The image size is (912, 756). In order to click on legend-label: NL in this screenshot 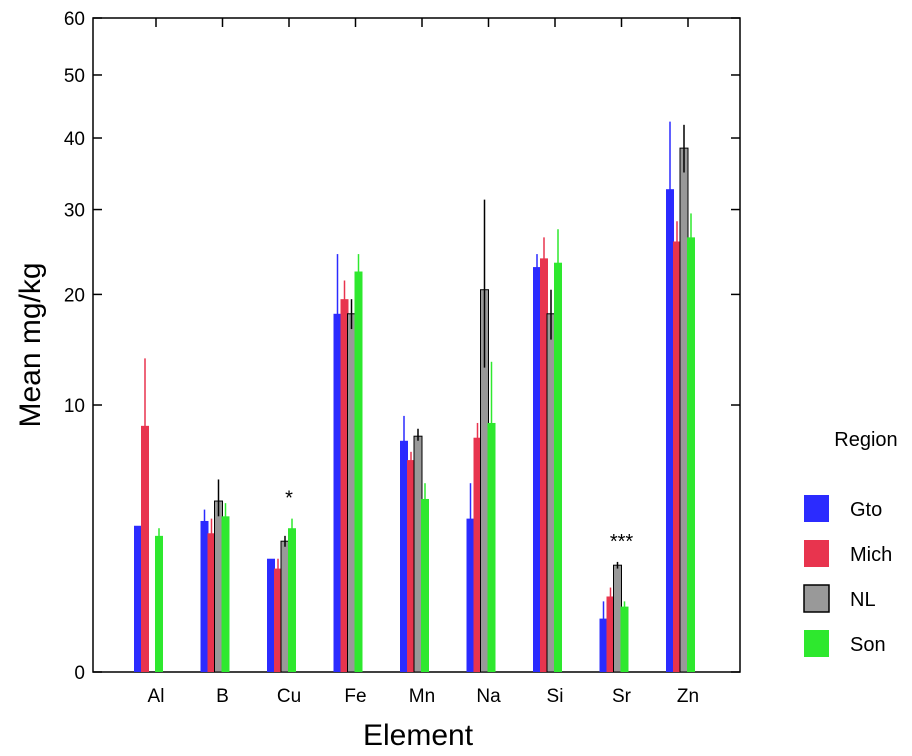, I will do `click(863, 600)`.